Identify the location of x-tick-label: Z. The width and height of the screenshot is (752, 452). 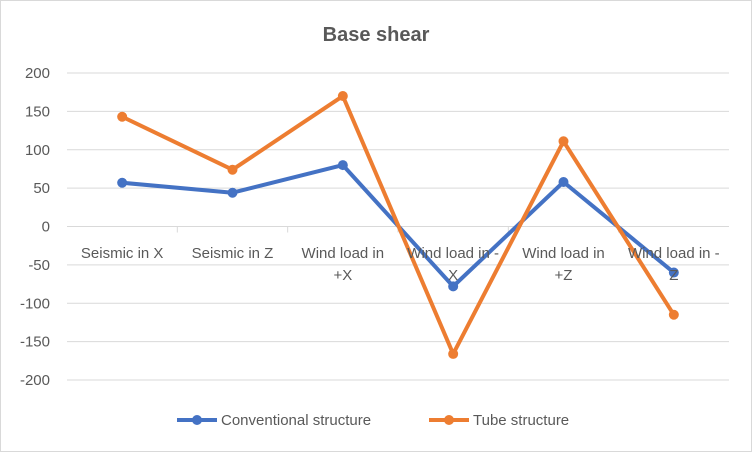
(673, 275).